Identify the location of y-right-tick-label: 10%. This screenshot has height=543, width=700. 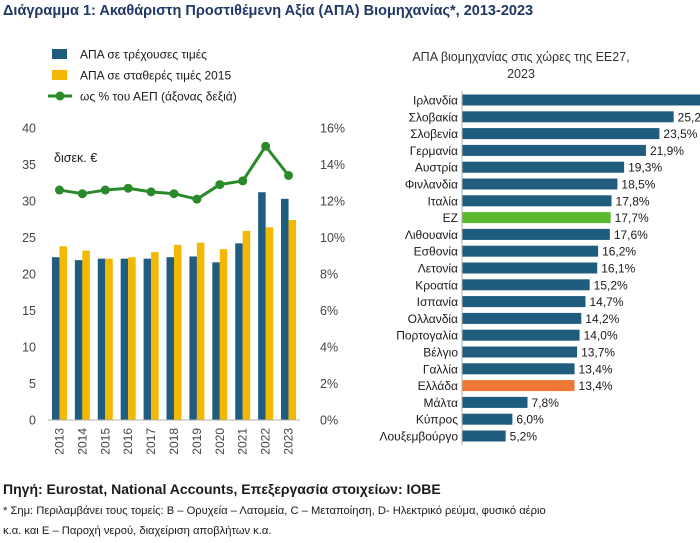
(332, 238).